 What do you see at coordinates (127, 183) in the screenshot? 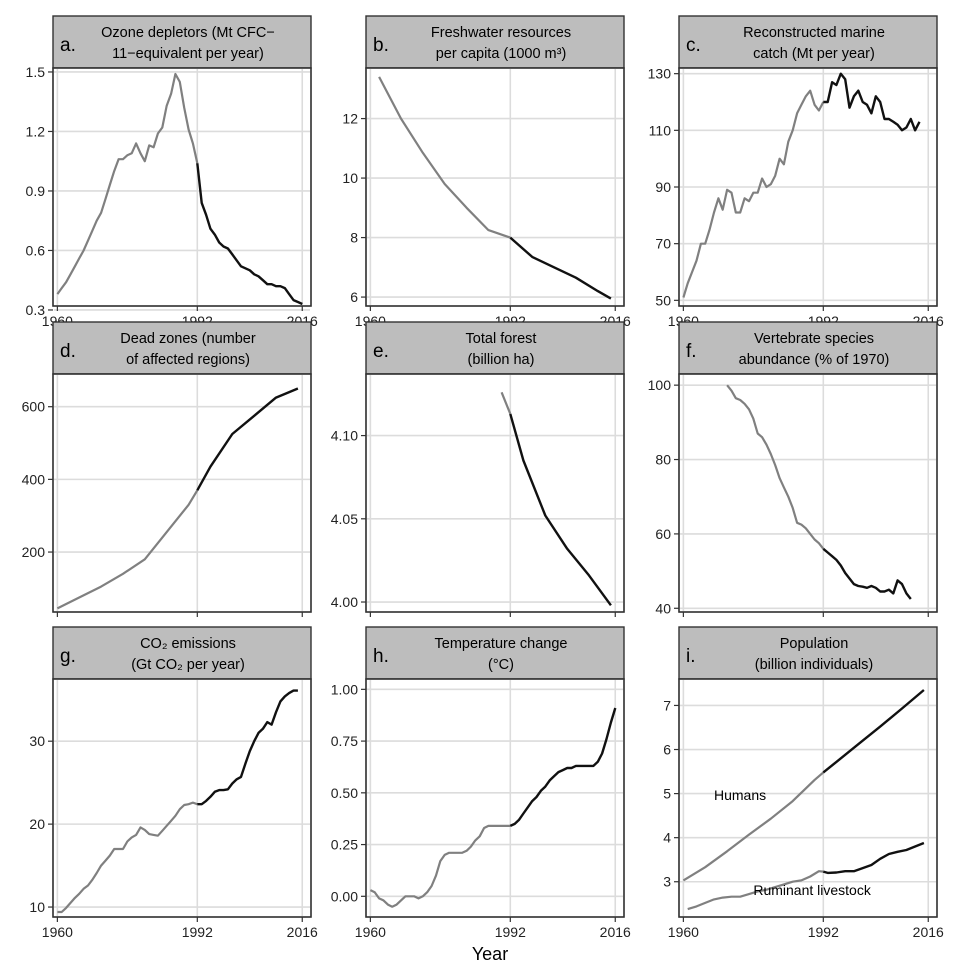
I see `panel-a-series-0-historical-line` at bounding box center [127, 183].